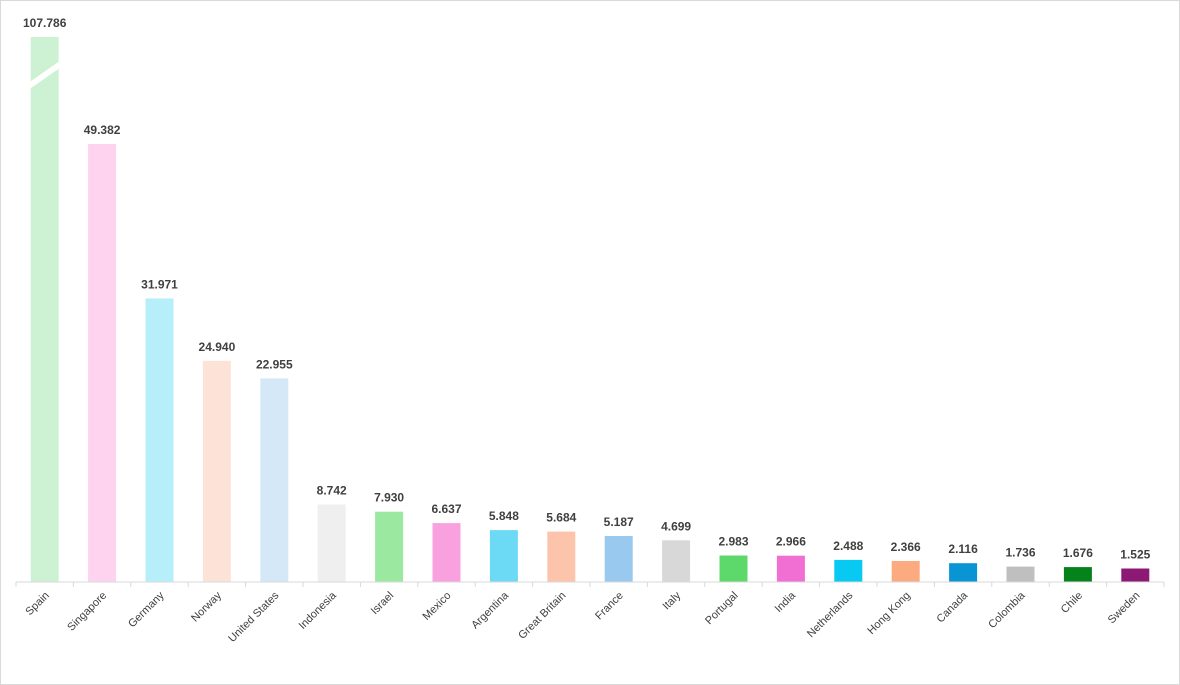  What do you see at coordinates (254, 617) in the screenshot?
I see `x-tick-label: United States` at bounding box center [254, 617].